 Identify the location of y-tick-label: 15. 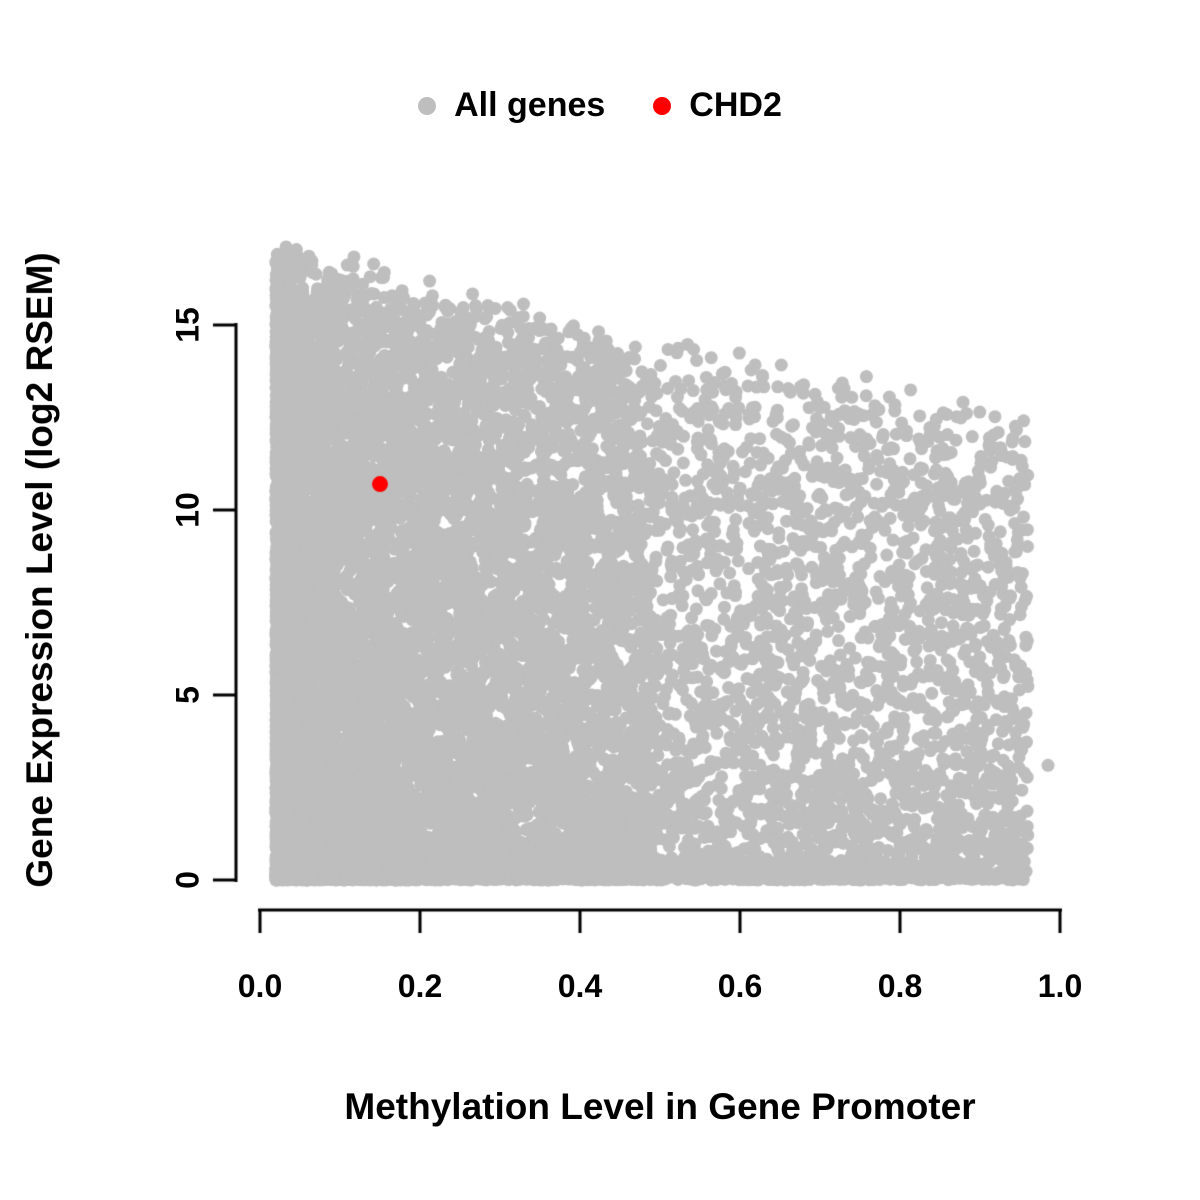
(187, 325).